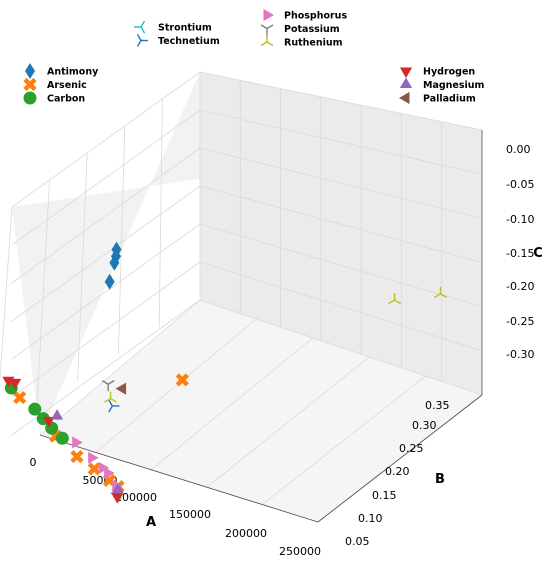 The image size is (550, 565). I want to click on legend-label: Potassium, so click(312, 29).